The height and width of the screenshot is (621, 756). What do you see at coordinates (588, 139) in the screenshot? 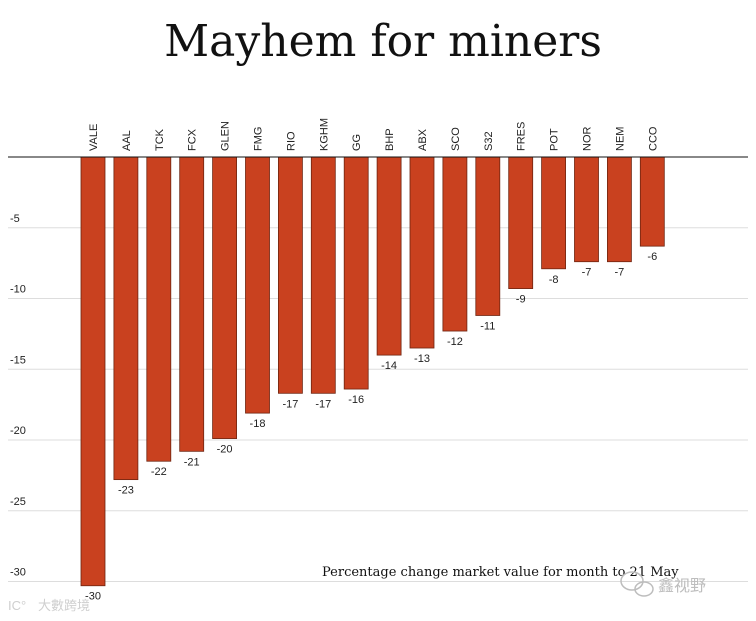
I see `x-category-label: NOR` at bounding box center [588, 139].